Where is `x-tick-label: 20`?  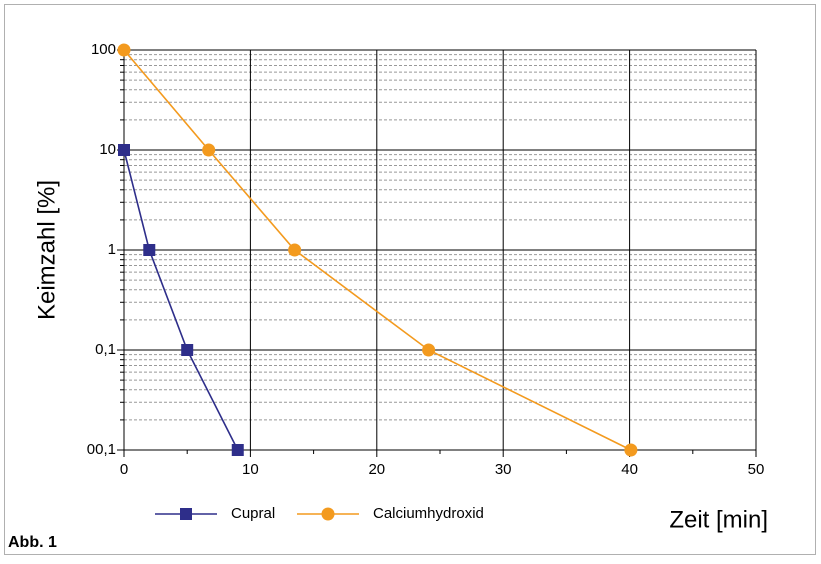
x-tick-label: 20 is located at coordinates (376, 469).